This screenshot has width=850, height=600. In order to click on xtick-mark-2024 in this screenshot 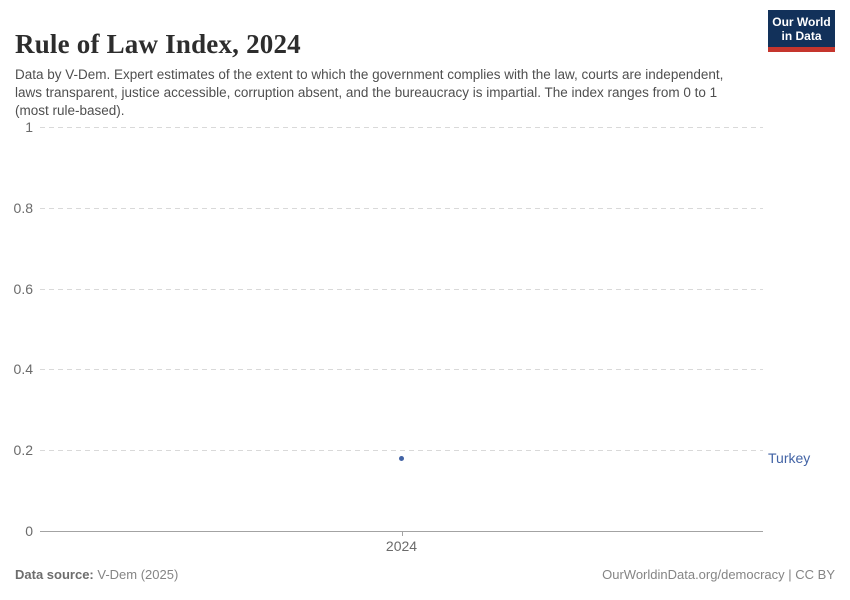, I will do `click(402, 534)`.